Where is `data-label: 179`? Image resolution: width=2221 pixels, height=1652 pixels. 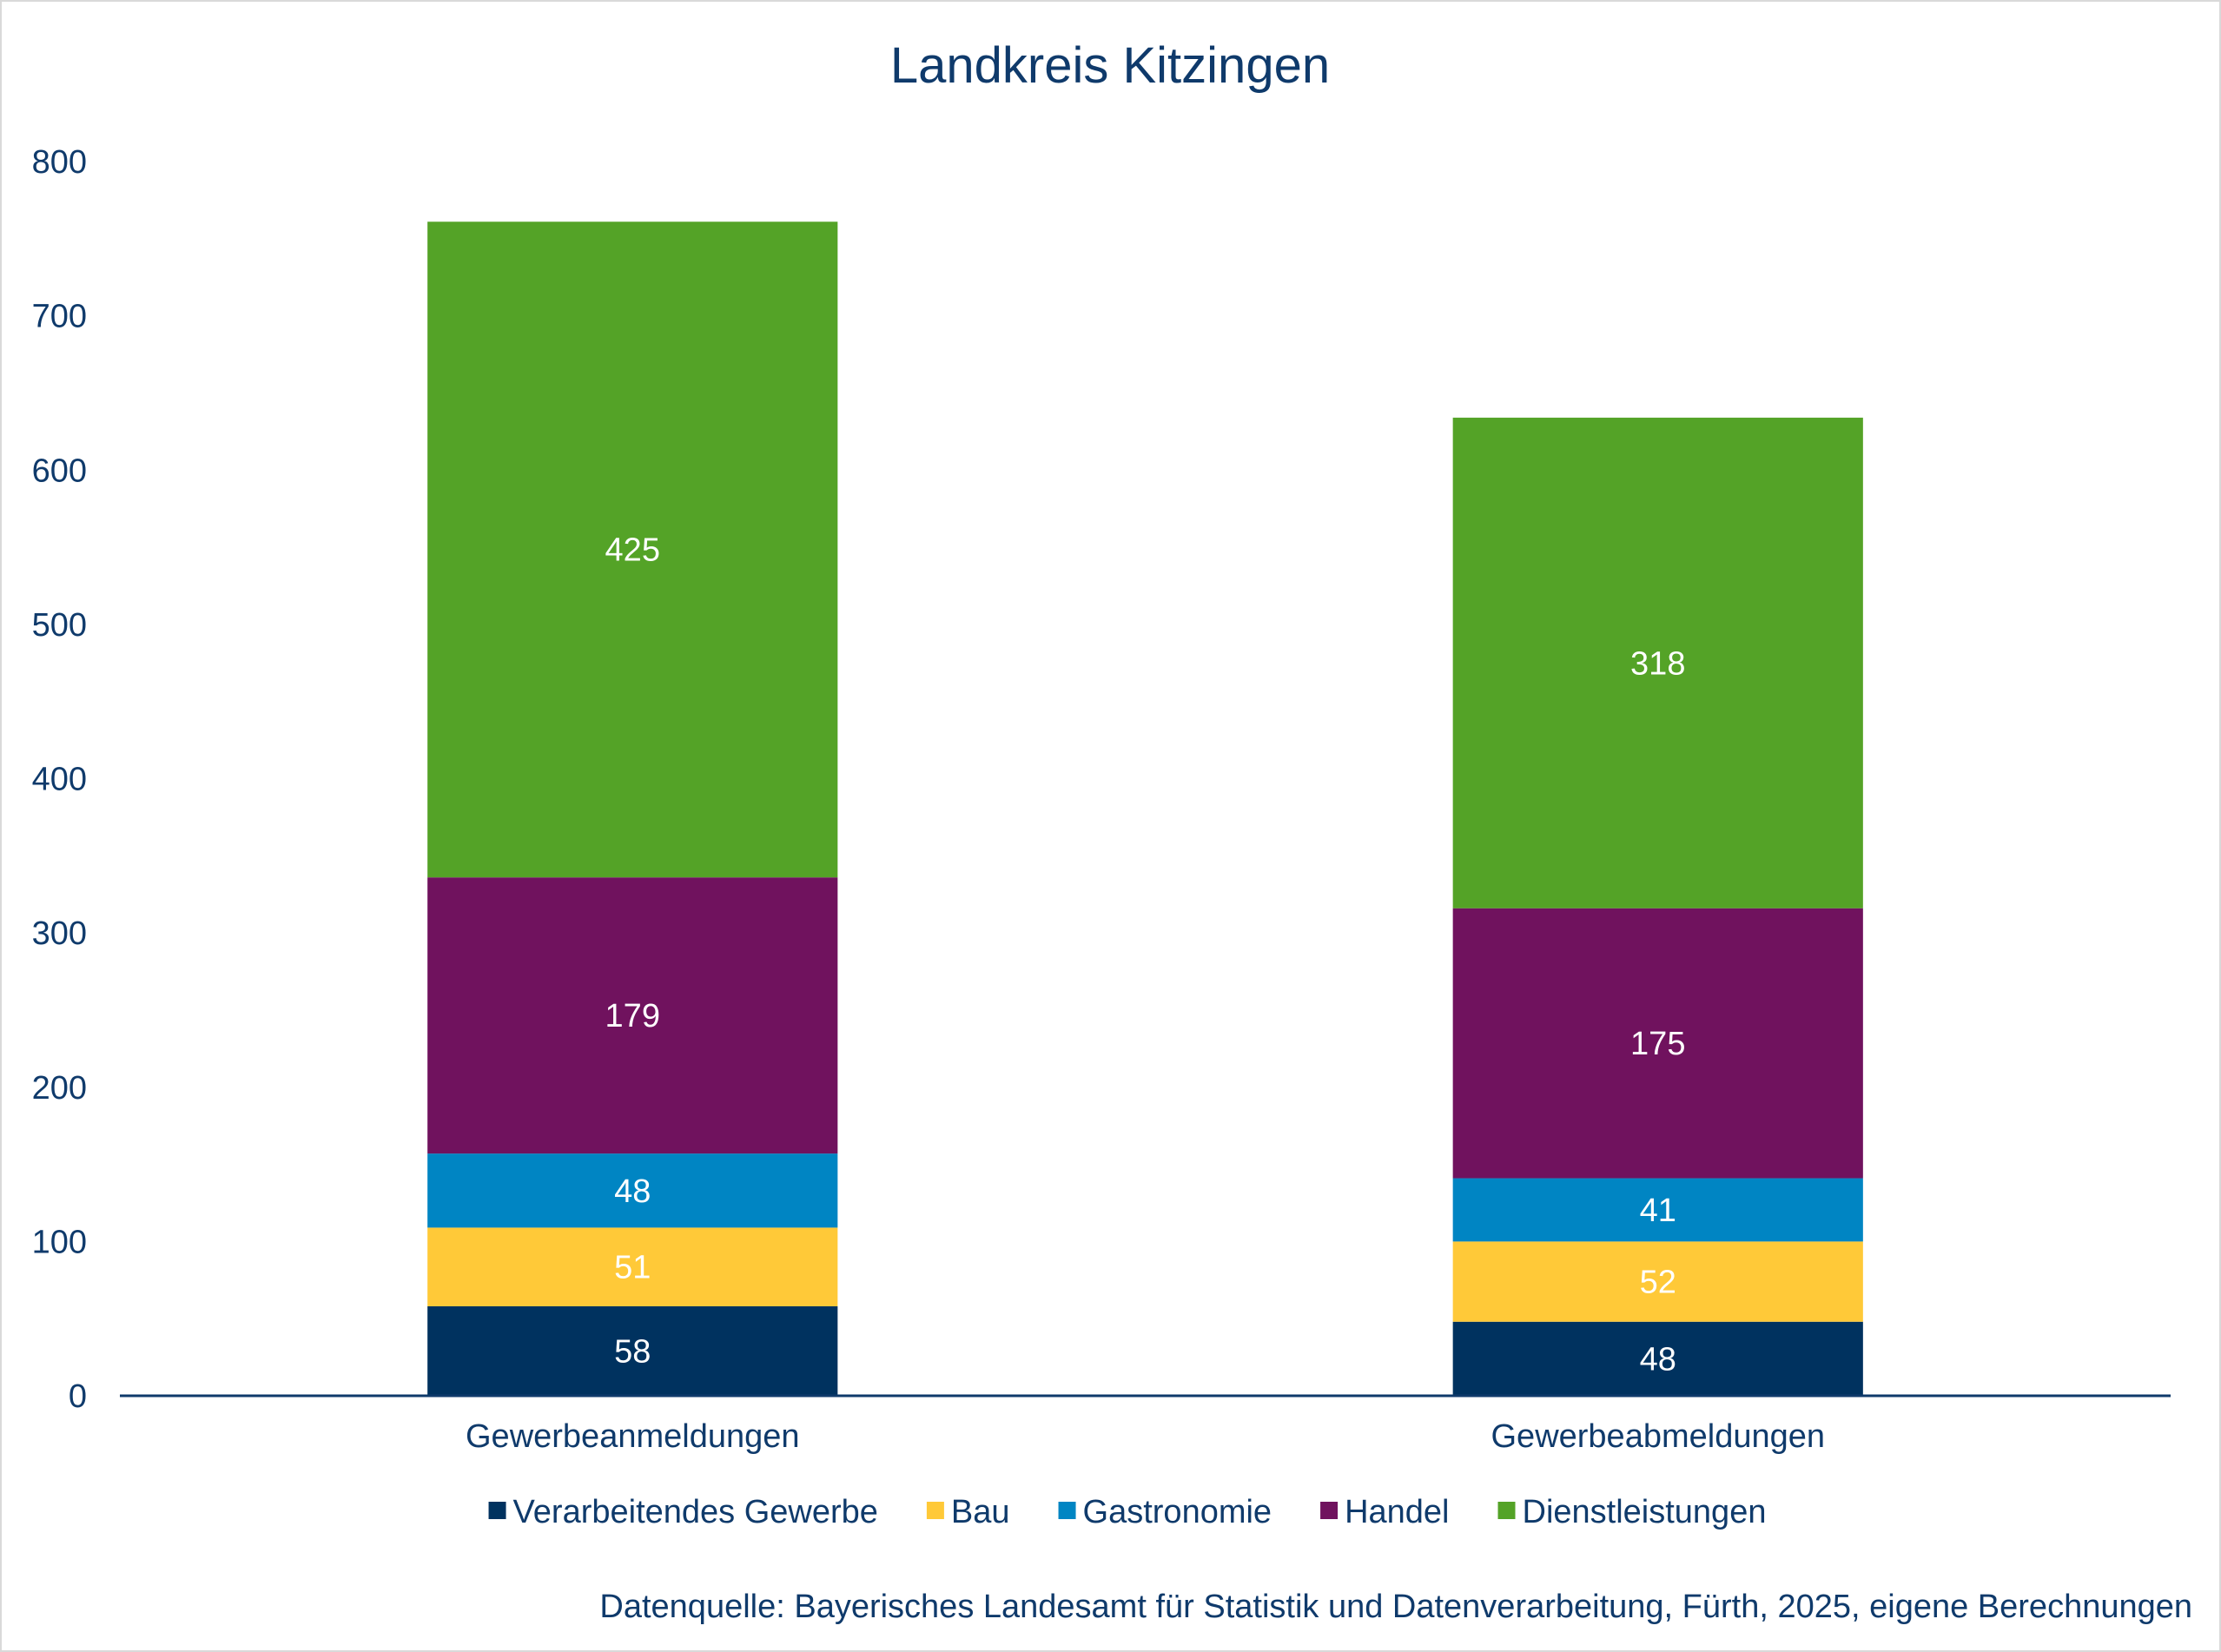 data-label: 179 is located at coordinates (632, 1016).